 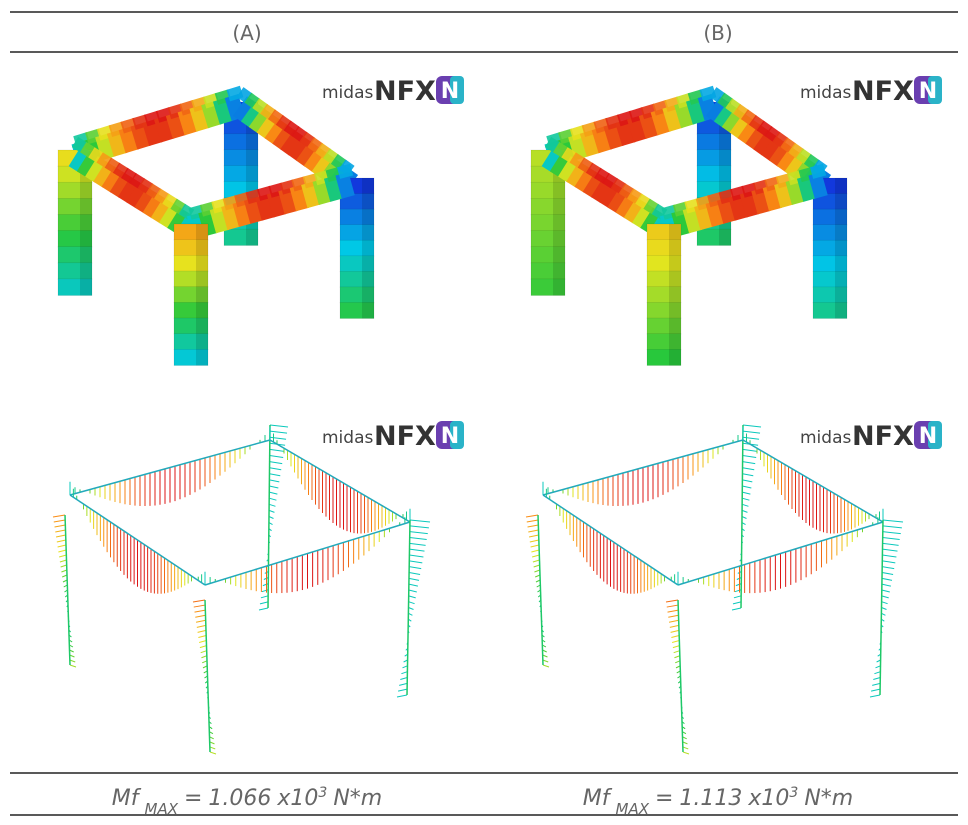 I want to click on column-line, so click(x=269, y=516).